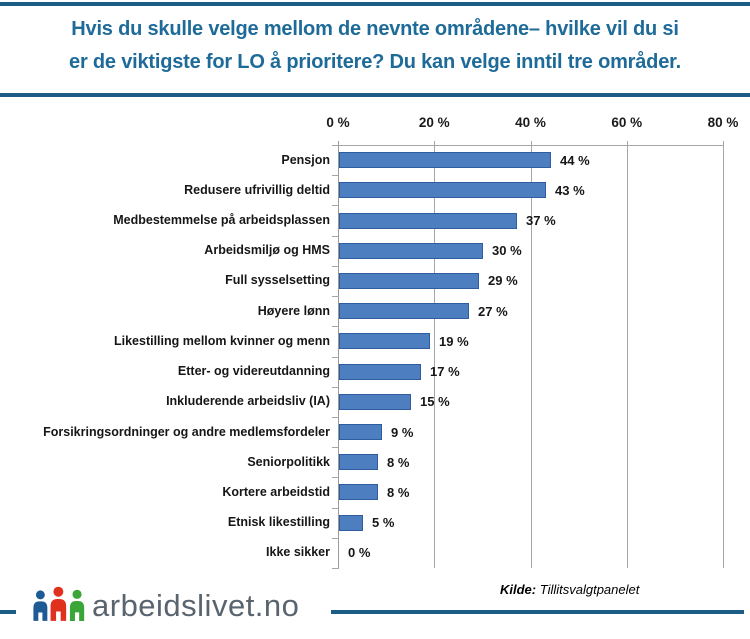  I want to click on value-axis-tick-label: 0 %, so click(338, 122).